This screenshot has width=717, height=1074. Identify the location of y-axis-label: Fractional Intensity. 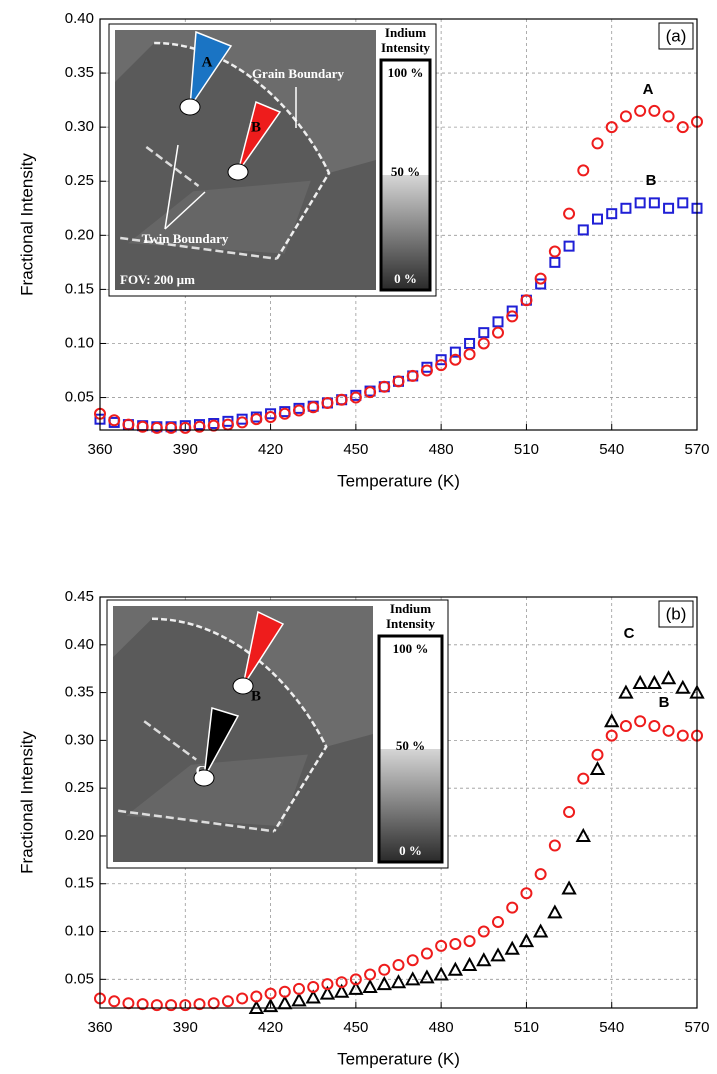
(26, 224).